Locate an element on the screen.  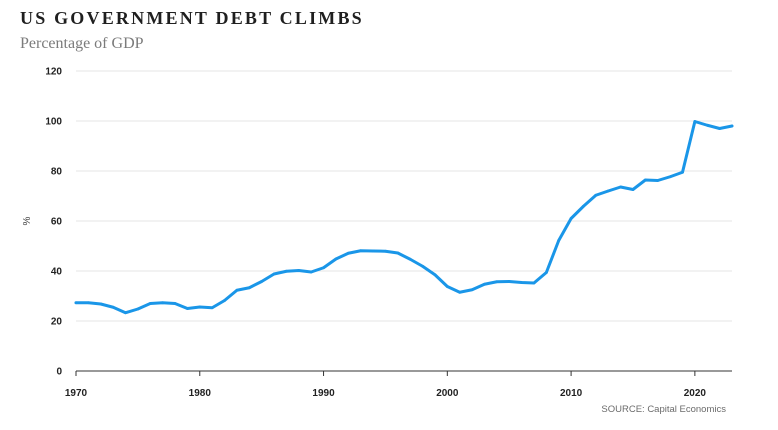
y-tick-label-120: 120 is located at coordinates (53, 72).